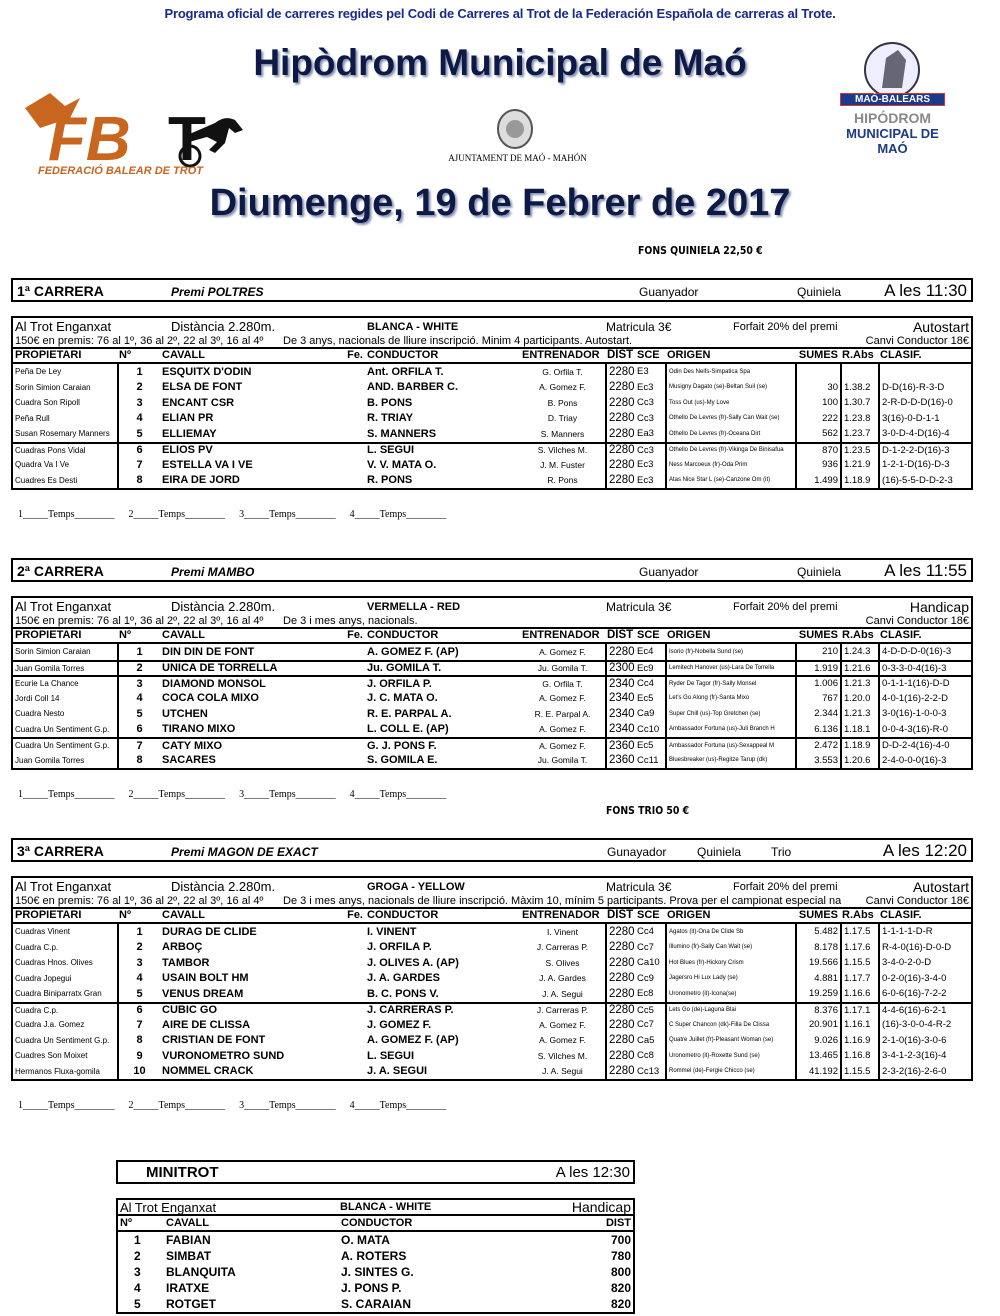 The image size is (1000, 1316). I want to click on race-color: BLANCA - WHITE, so click(413, 327).